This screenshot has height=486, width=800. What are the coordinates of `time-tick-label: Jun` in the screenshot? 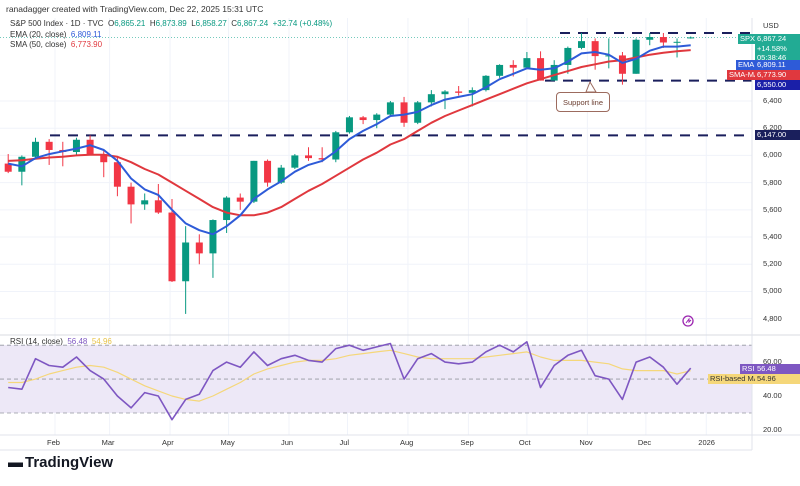 It's located at (287, 442).